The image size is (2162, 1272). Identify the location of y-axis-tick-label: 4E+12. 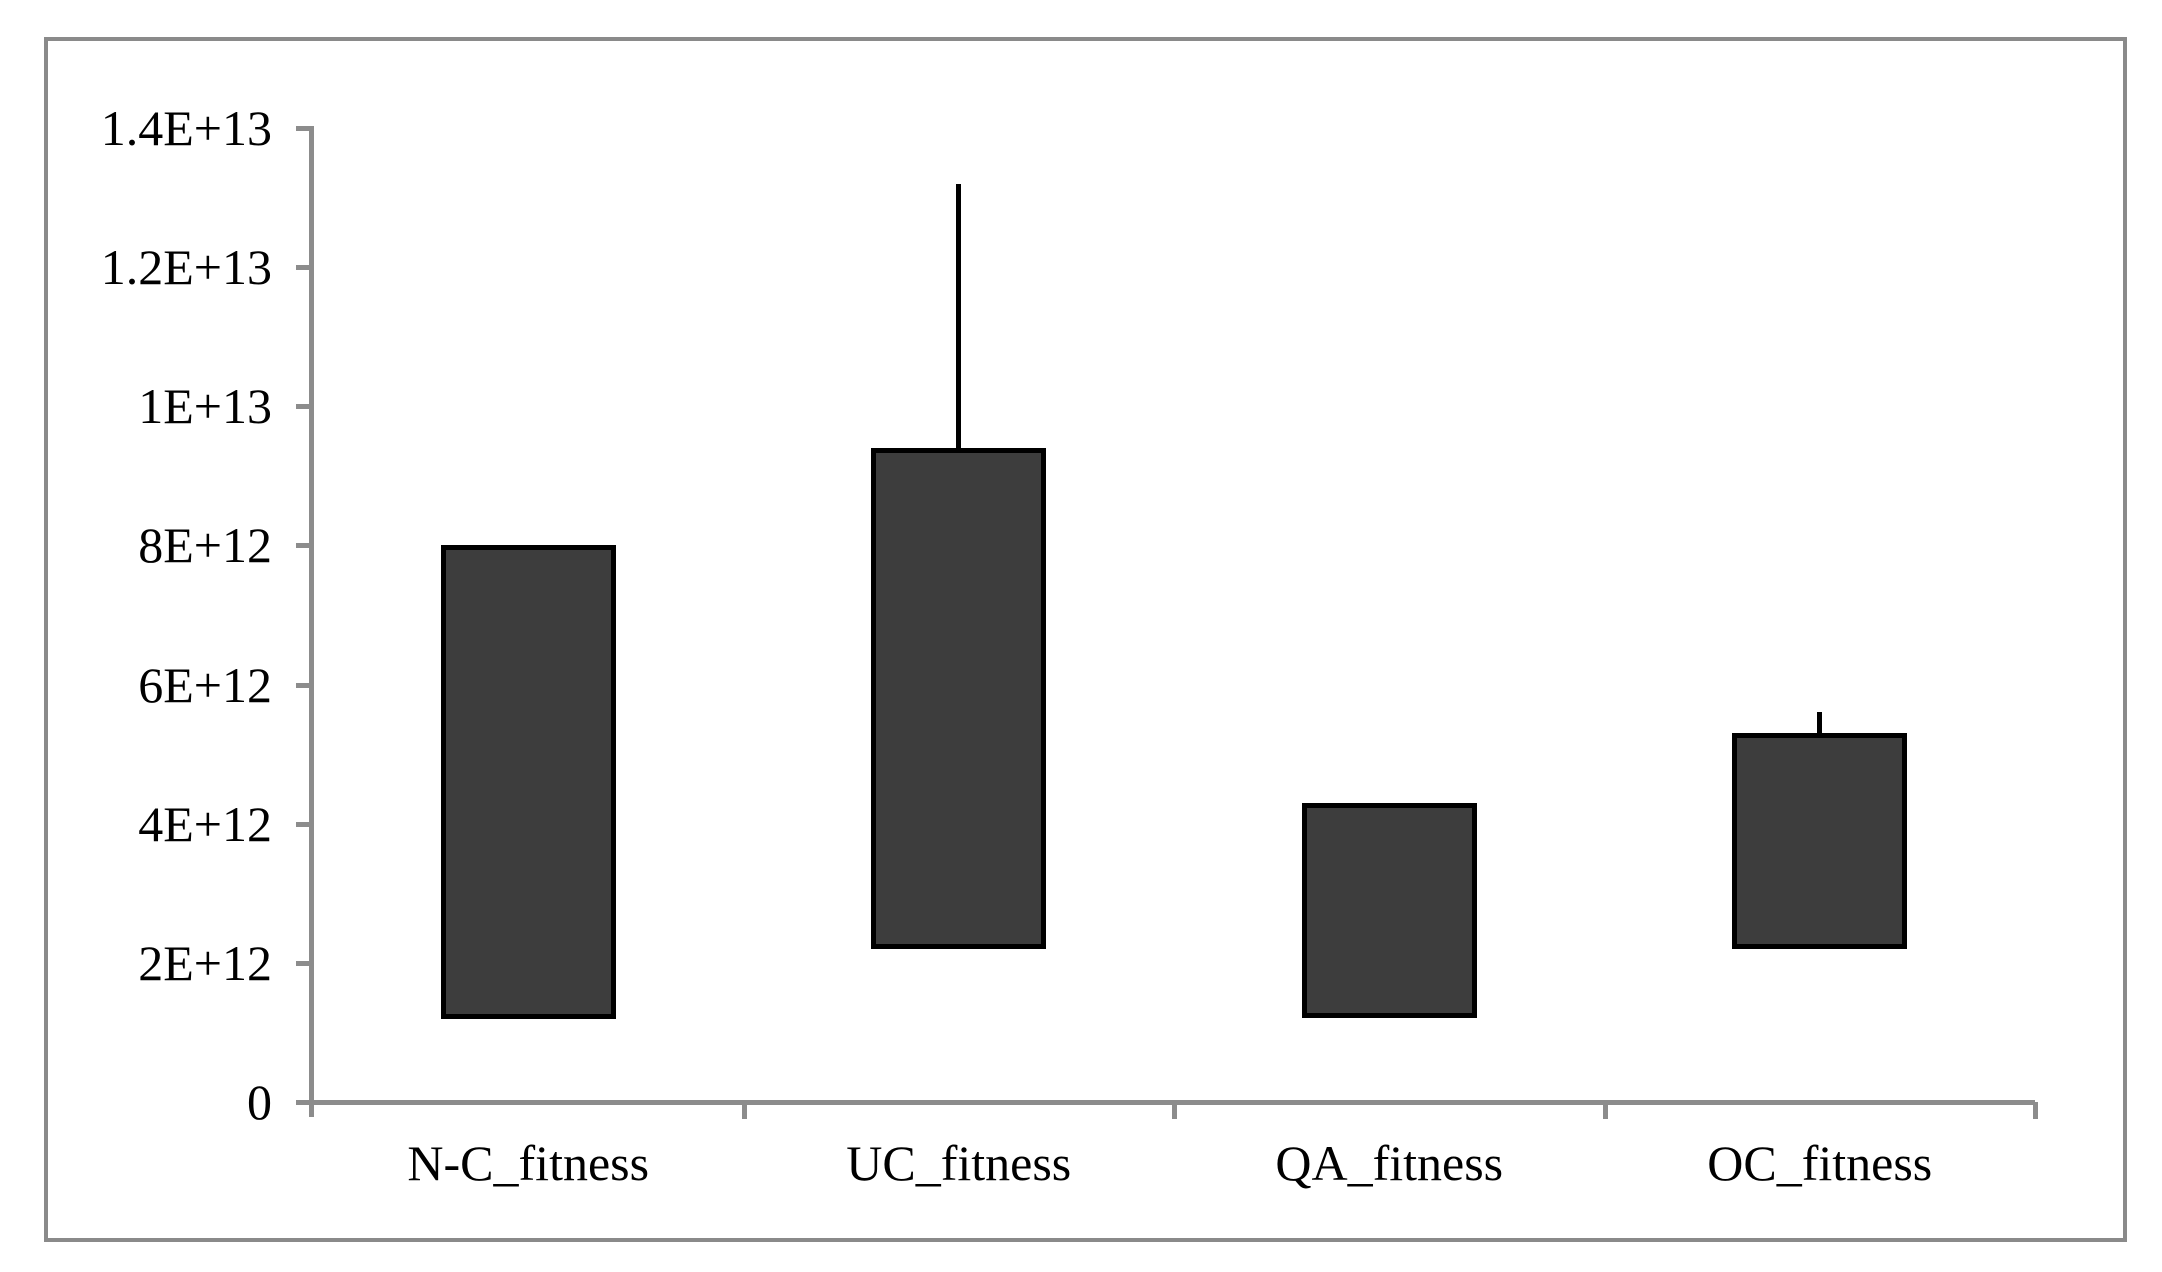
(205, 823).